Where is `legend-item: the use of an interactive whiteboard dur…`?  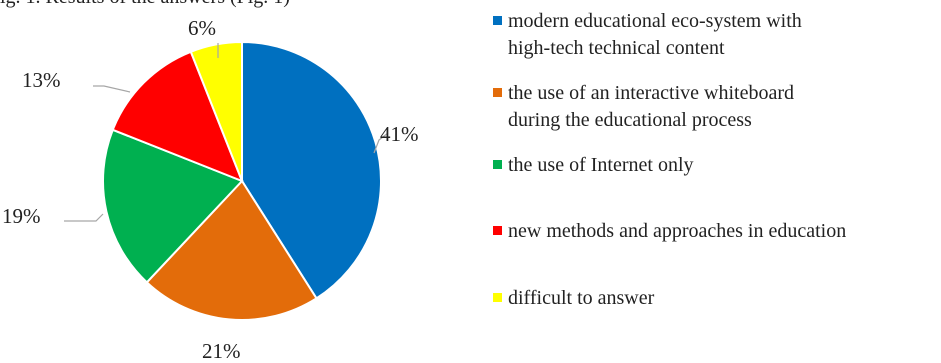
legend-item: the use of an interactive whiteboard dur… is located at coordinates (643, 107).